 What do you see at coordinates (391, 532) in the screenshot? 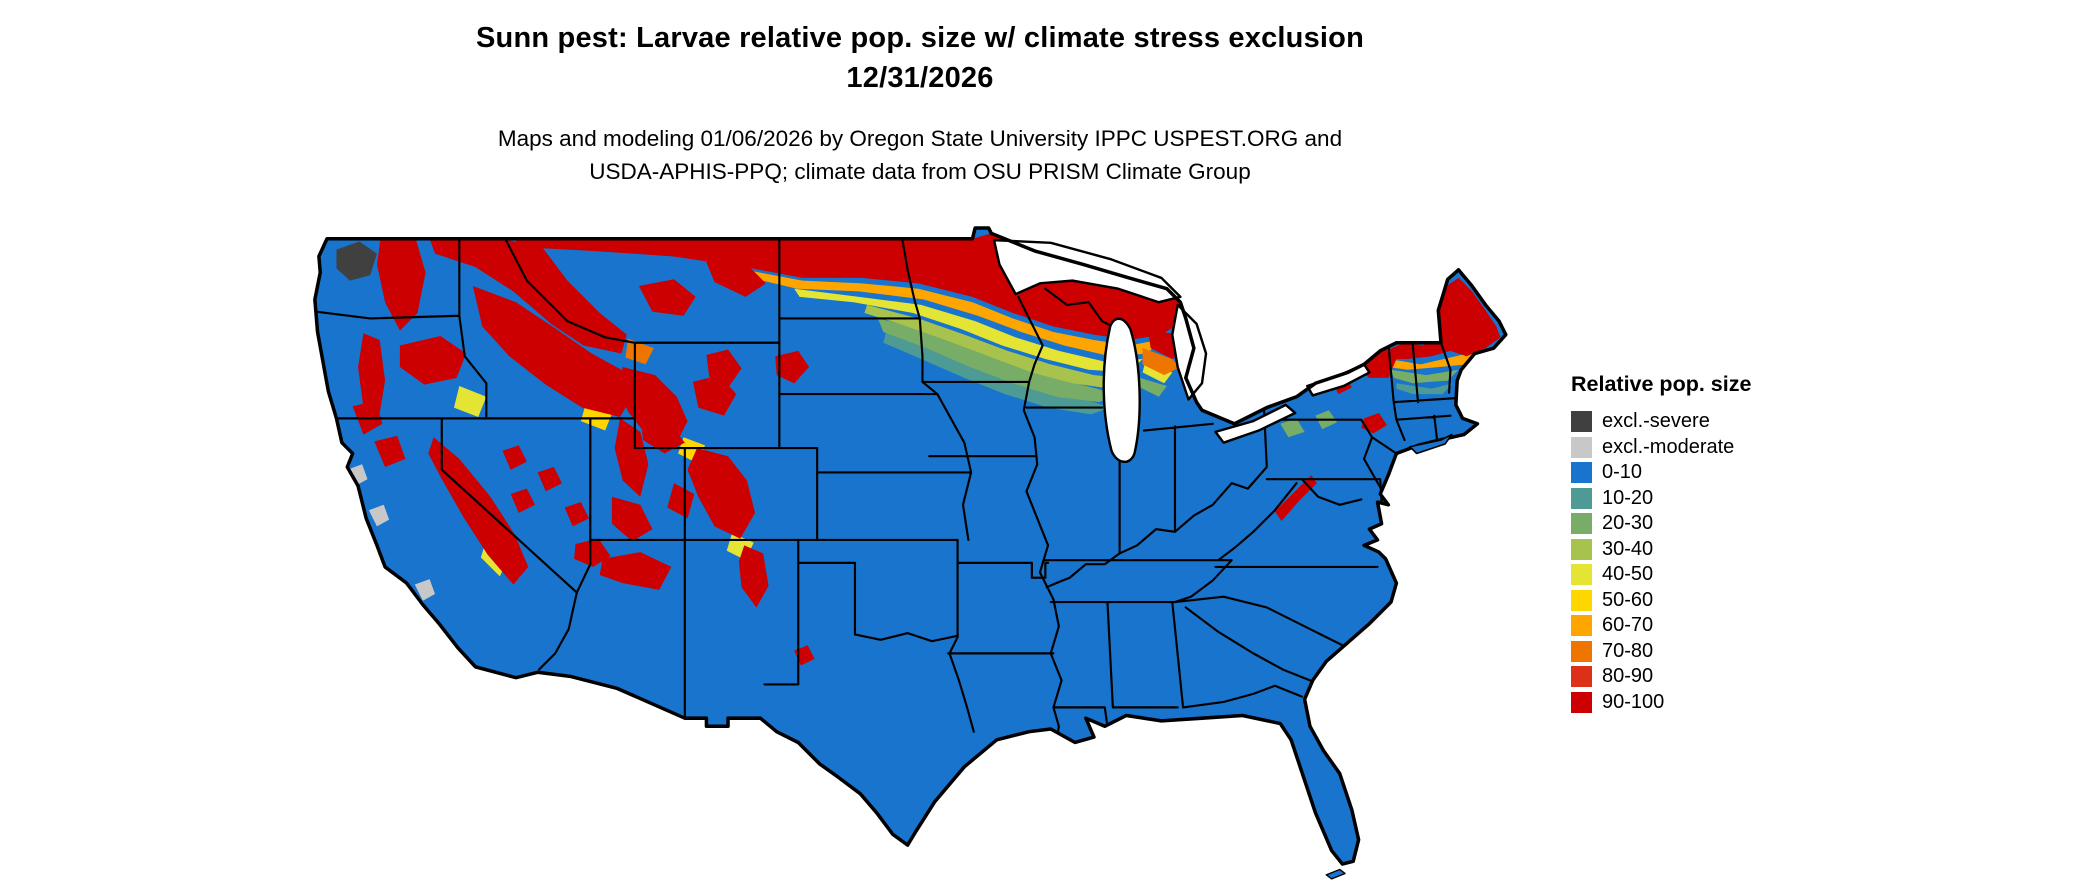
I see `raster-excl-moderate` at bounding box center [391, 532].